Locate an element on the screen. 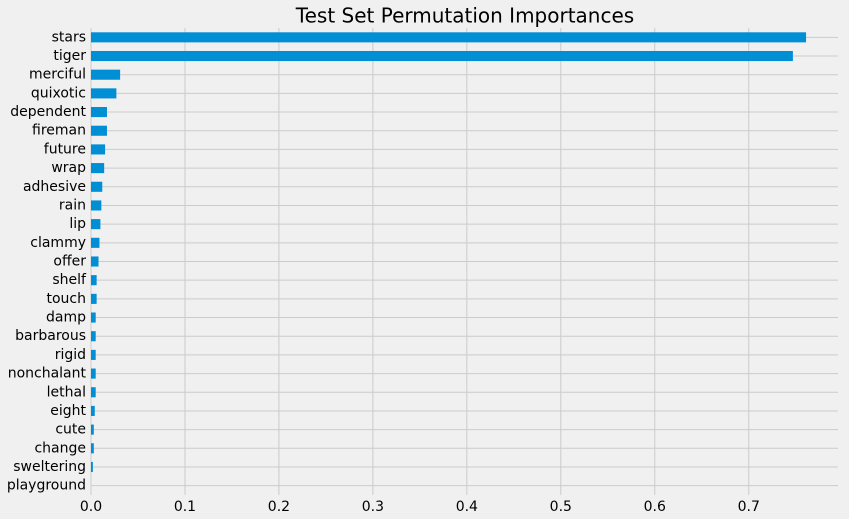 The image size is (849, 519). y-tick-label: eight is located at coordinates (68, 411).